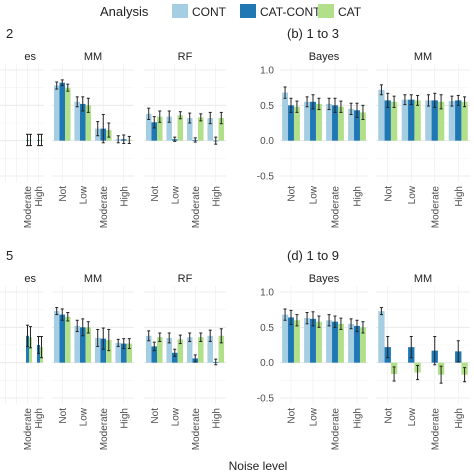 This screenshot has height=474, width=474. I want to click on legend-label-cat: CAT, so click(350, 12).